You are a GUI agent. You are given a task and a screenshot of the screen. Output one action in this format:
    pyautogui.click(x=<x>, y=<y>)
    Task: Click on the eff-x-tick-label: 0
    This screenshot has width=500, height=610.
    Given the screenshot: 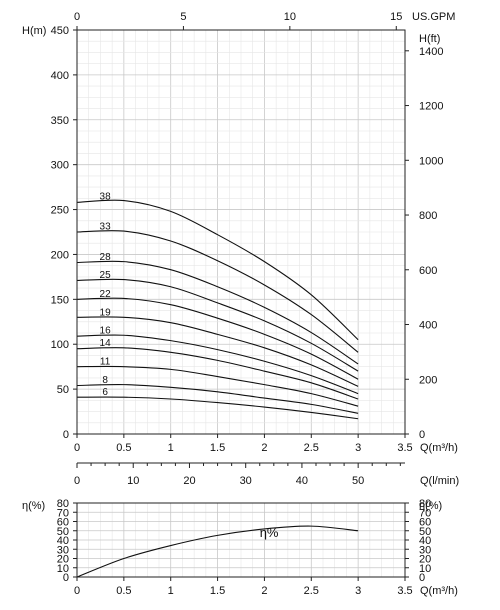 What is the action you would take?
    pyautogui.click(x=77, y=591)
    